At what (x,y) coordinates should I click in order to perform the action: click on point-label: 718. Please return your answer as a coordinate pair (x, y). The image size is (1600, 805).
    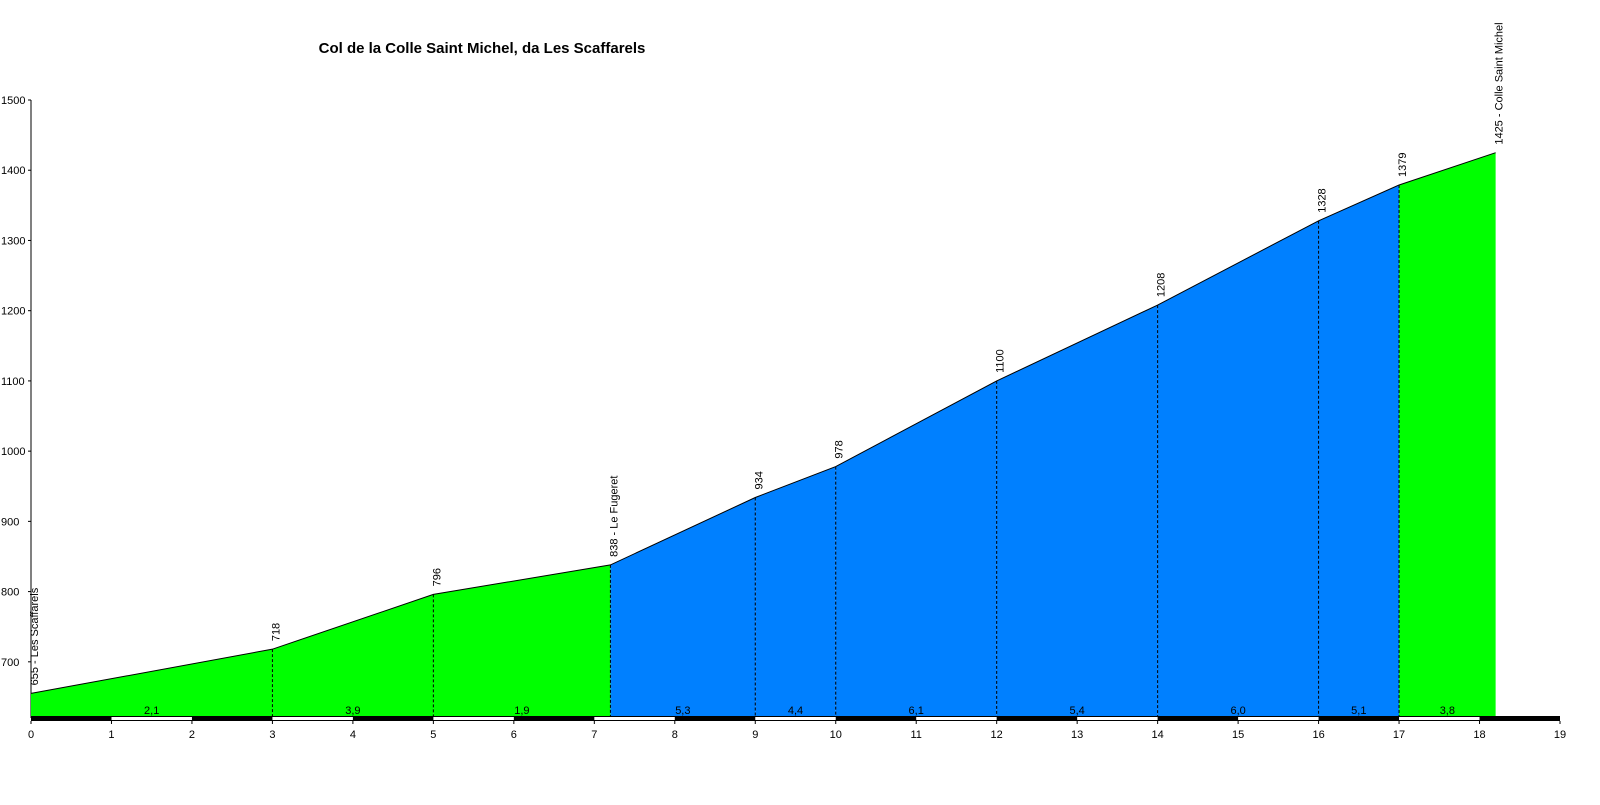
    Looking at the image, I should click on (276, 632).